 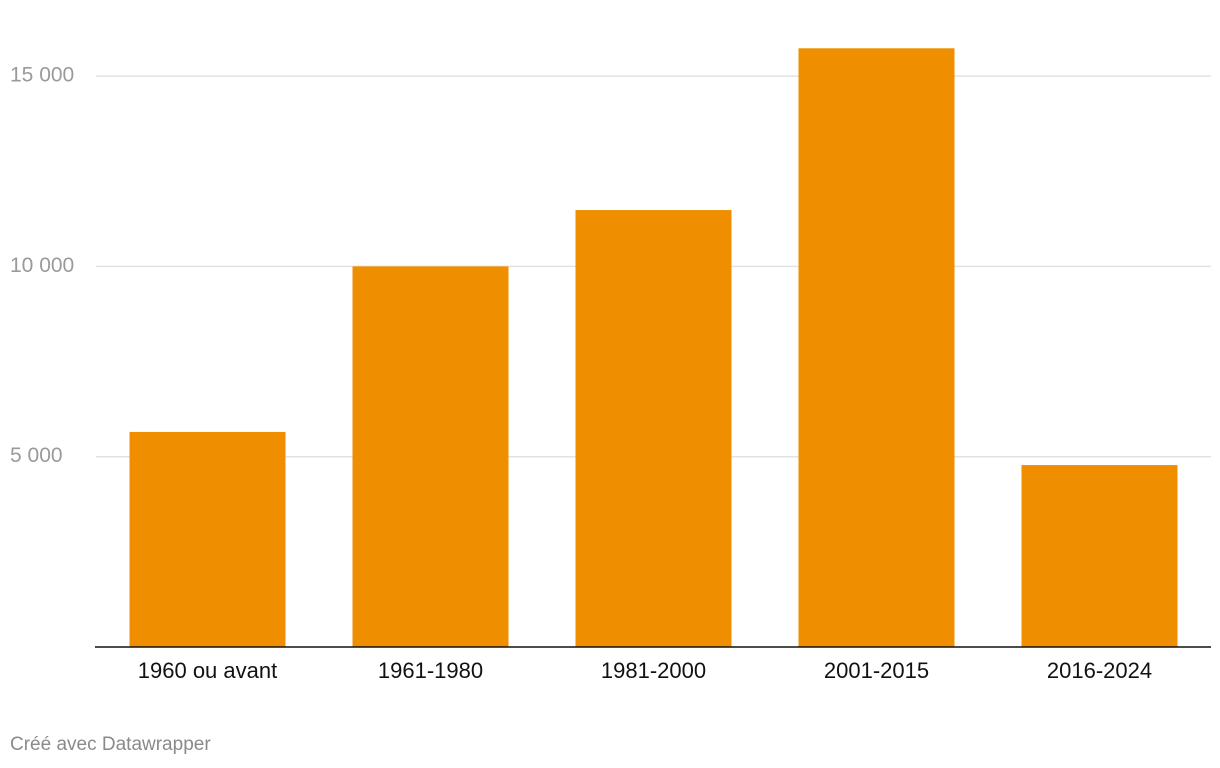 What do you see at coordinates (42, 265) in the screenshot?
I see `y-tick-label: 10 000` at bounding box center [42, 265].